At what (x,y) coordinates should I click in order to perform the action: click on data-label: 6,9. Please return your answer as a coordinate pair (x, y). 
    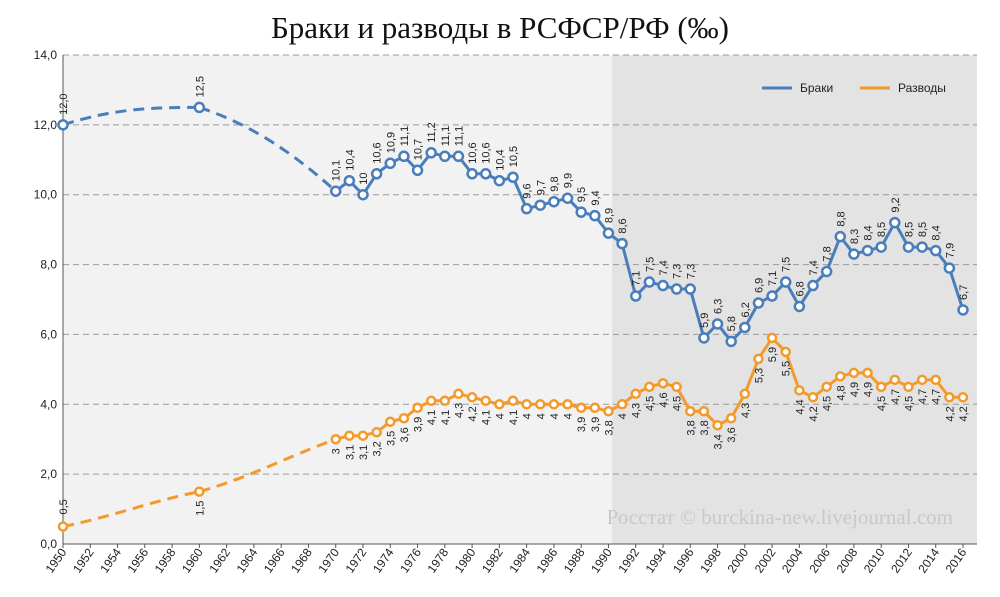
    Looking at the image, I should click on (759, 285).